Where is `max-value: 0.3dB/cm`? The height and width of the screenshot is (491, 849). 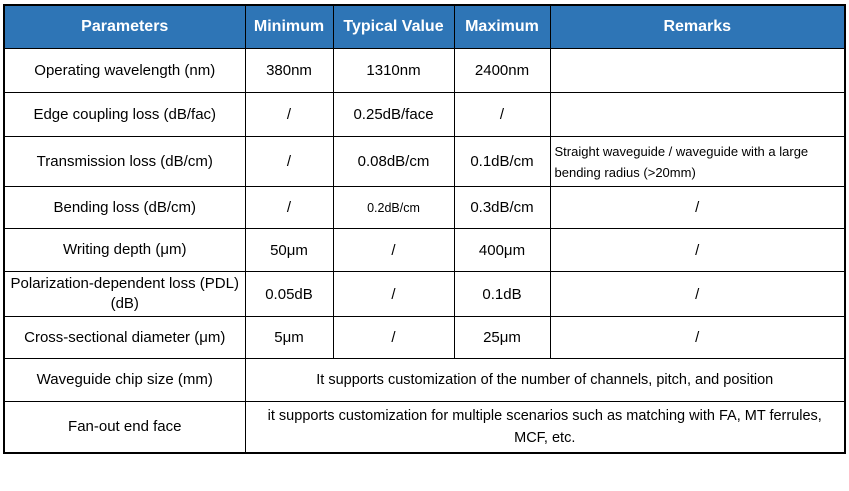 max-value: 0.3dB/cm is located at coordinates (502, 207).